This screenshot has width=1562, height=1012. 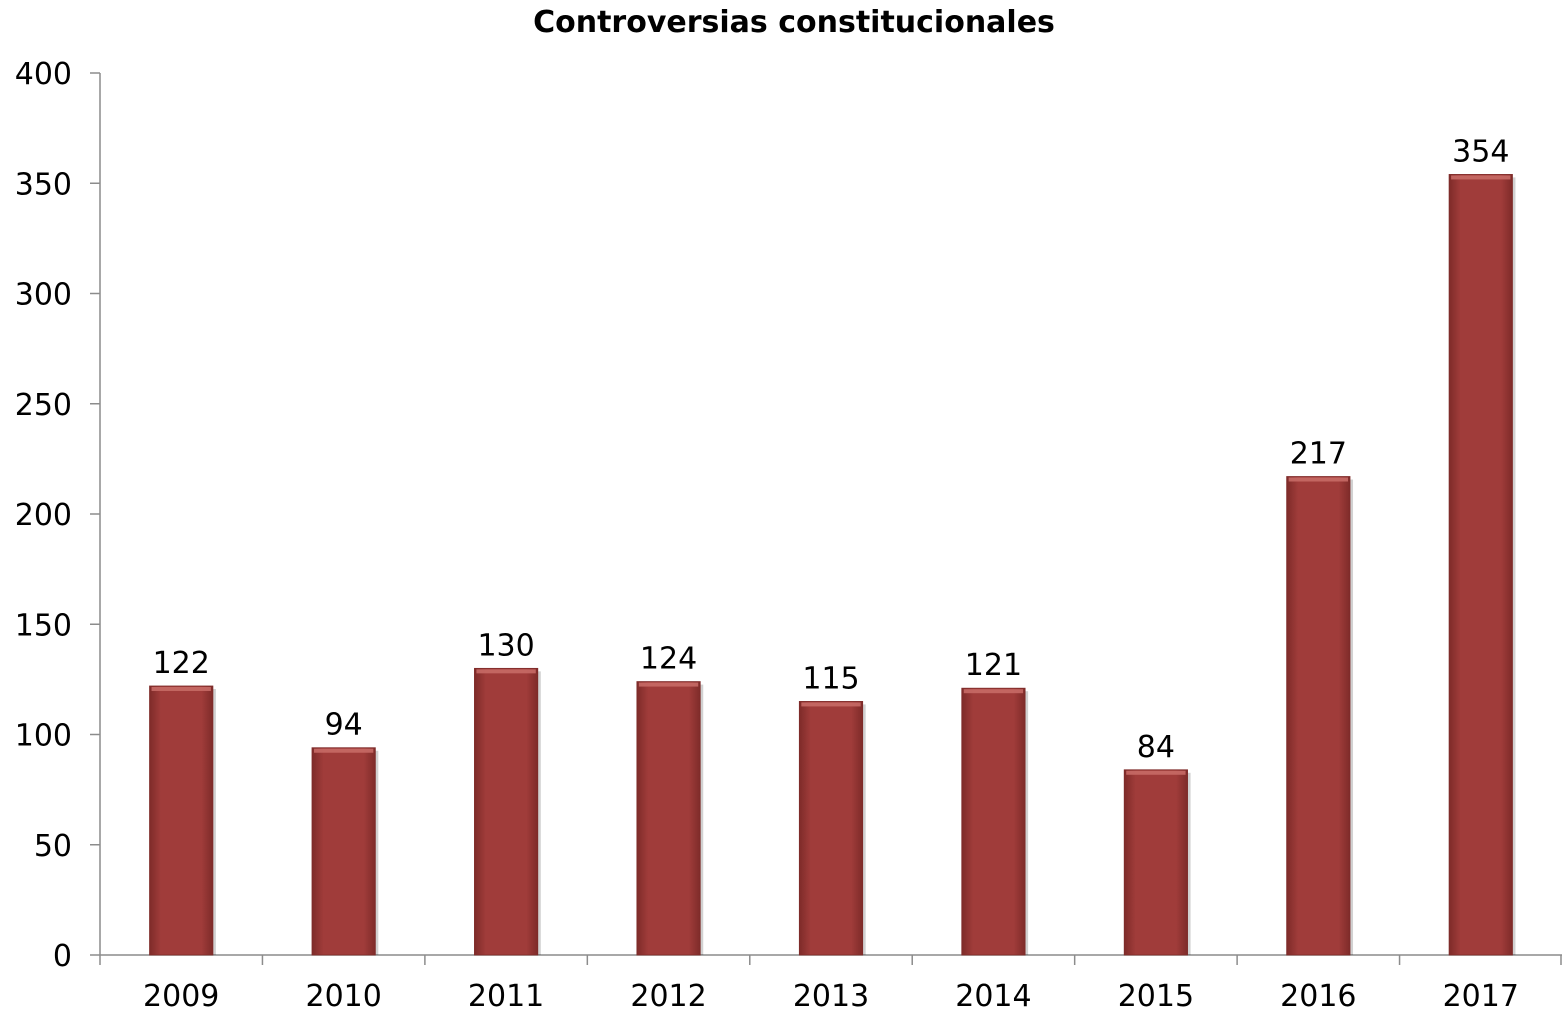 What do you see at coordinates (181, 663) in the screenshot?
I see `data-label: 122` at bounding box center [181, 663].